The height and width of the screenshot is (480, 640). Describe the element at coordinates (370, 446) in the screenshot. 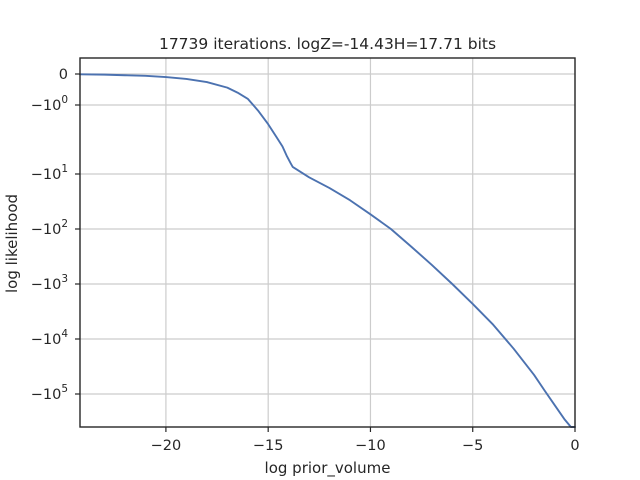

I see `x-tick-label: −10` at that location.